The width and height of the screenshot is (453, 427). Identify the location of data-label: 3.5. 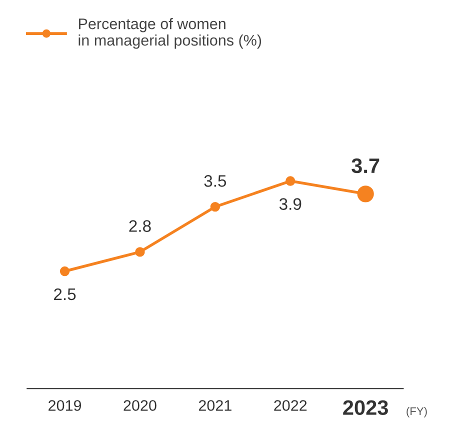
(215, 181).